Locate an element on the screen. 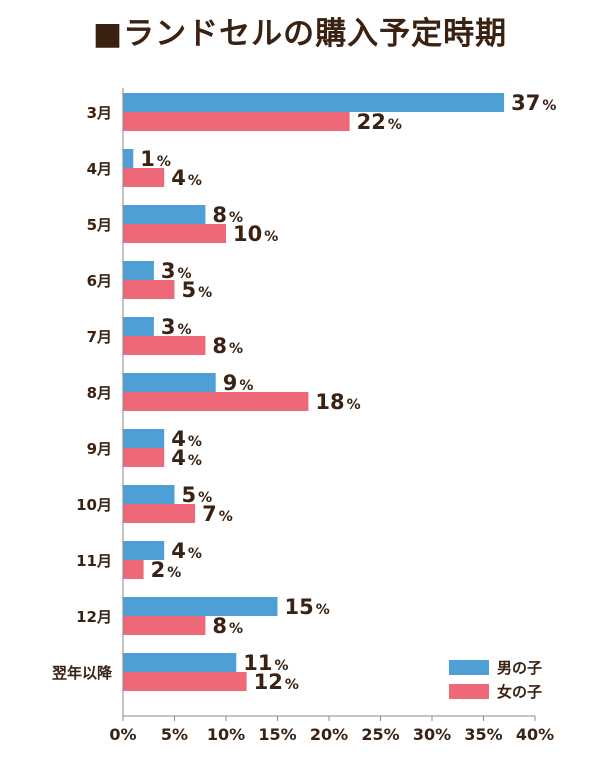 Image resolution: width=600 pixels, height=758 pixels. data-label: 15% is located at coordinates (307, 607).